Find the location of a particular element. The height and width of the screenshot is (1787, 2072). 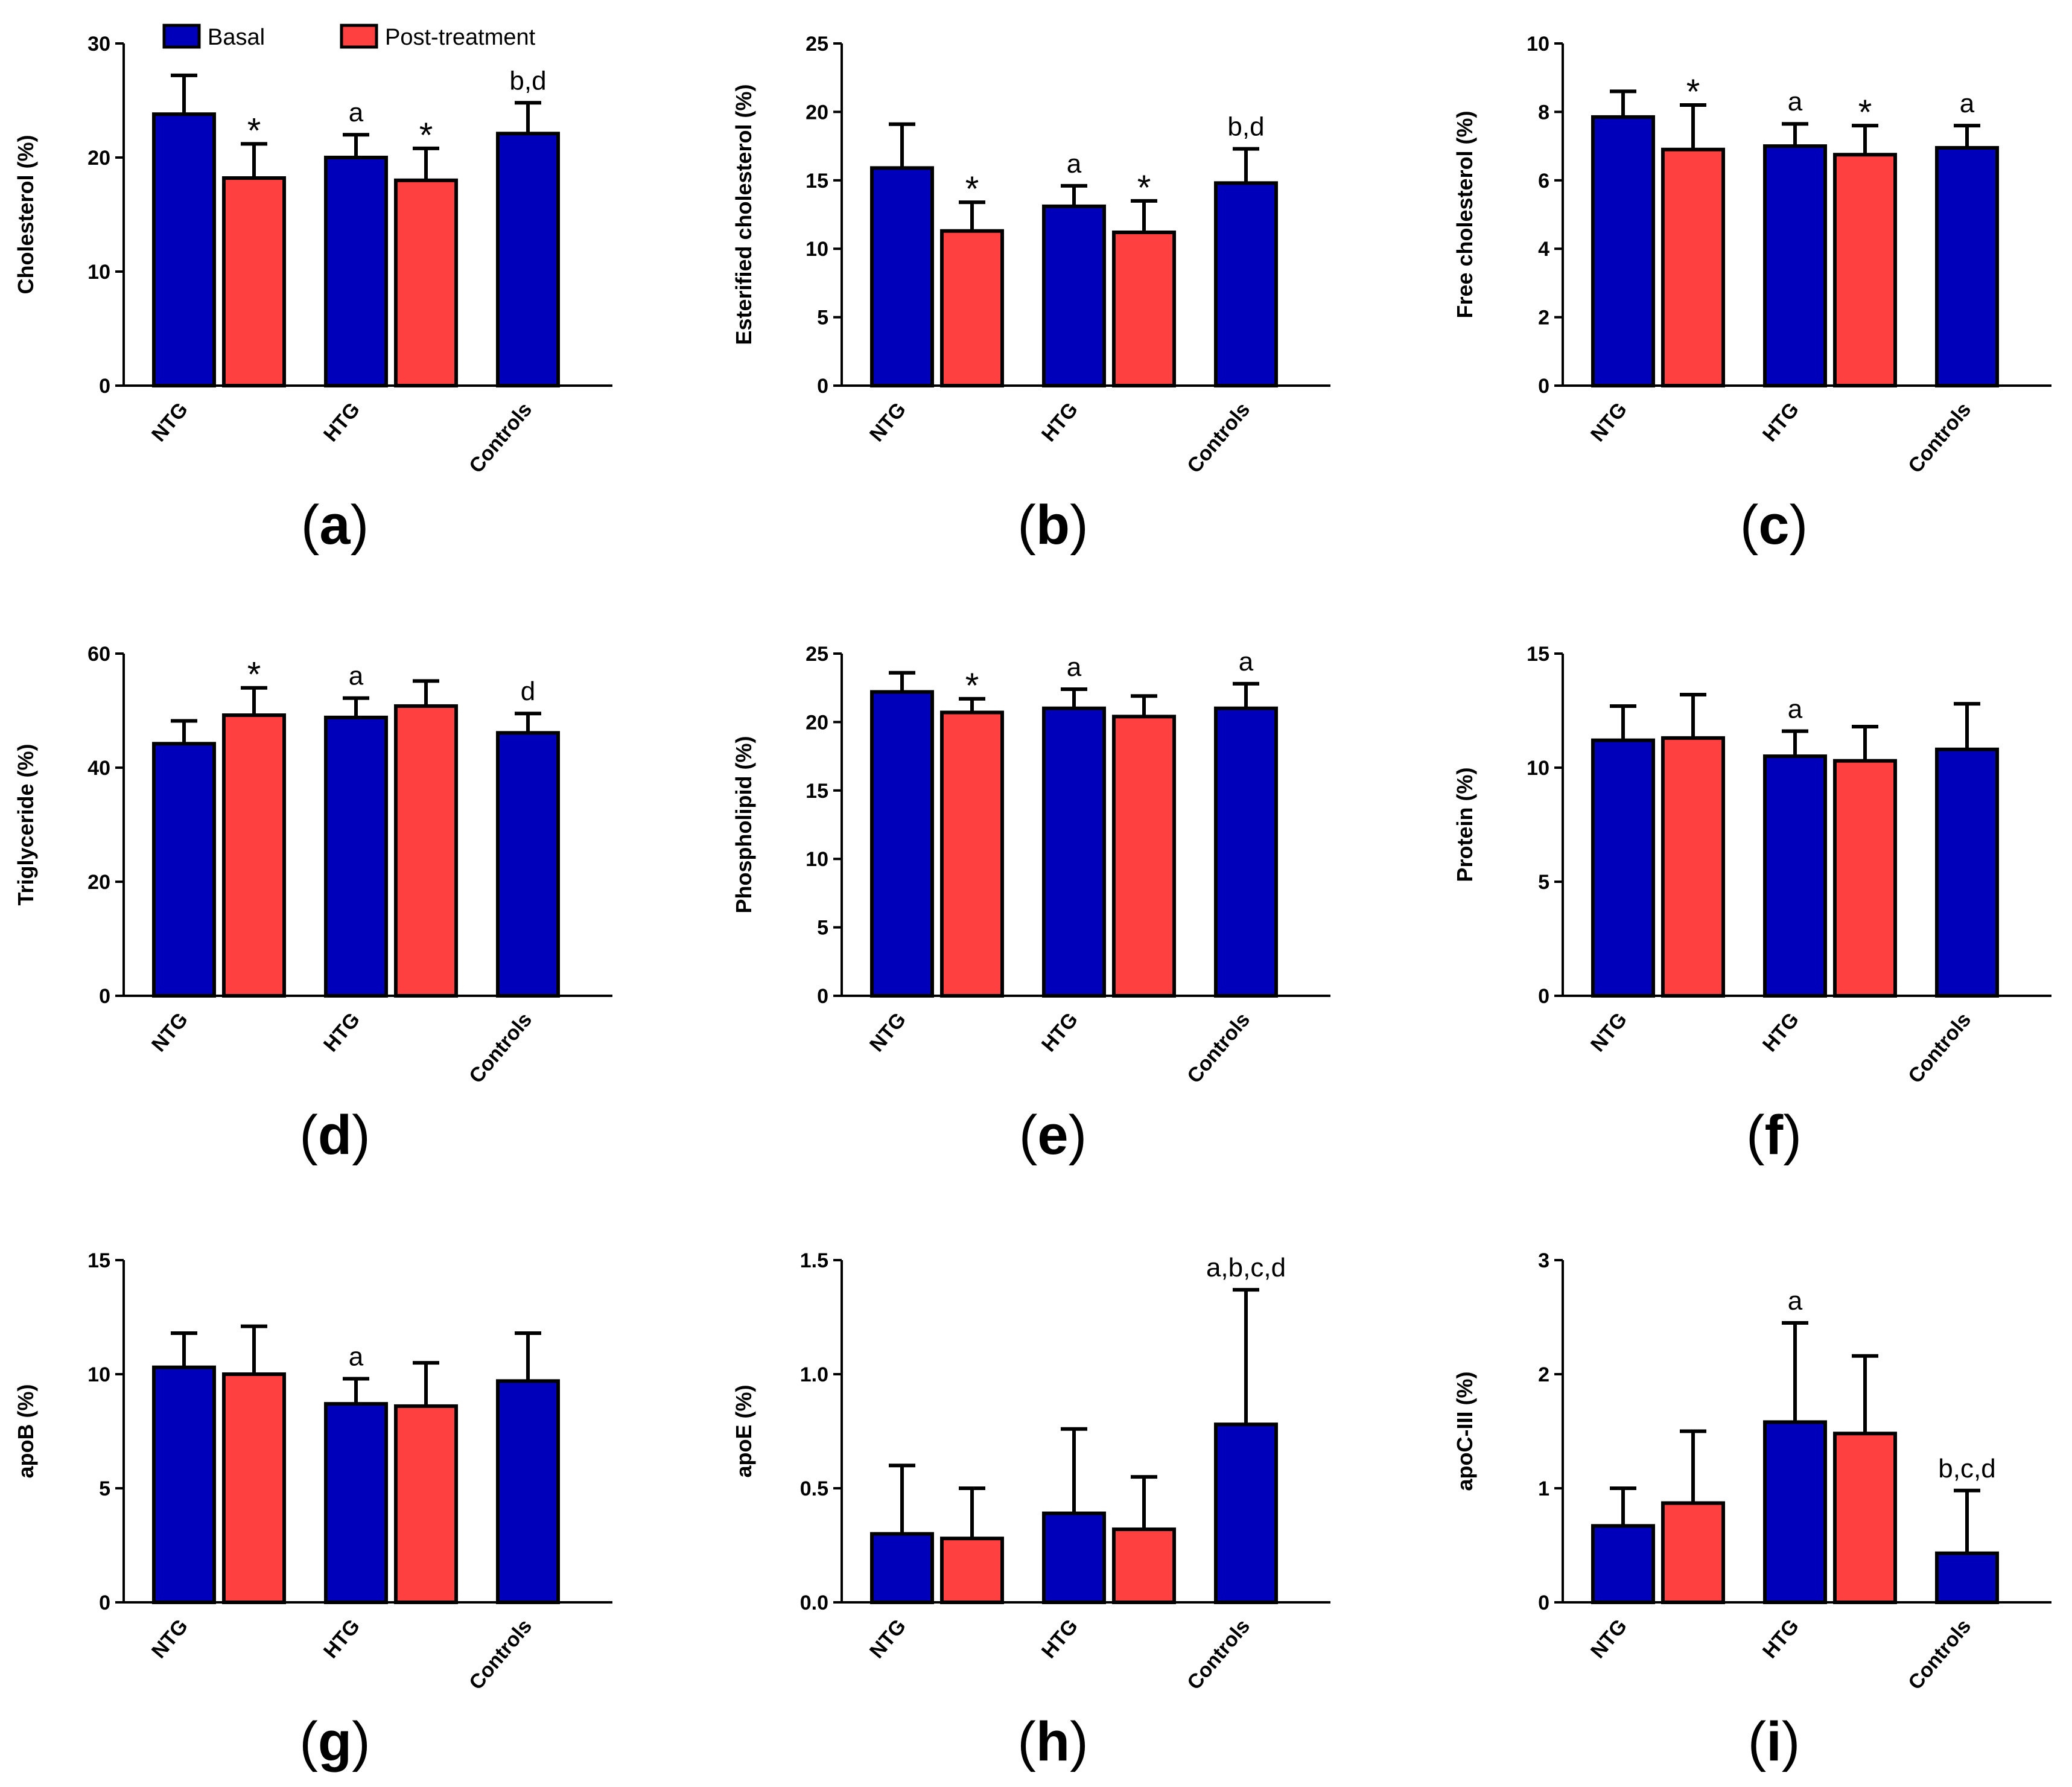

panel-letter: (f) is located at coordinates (1774, 1135).